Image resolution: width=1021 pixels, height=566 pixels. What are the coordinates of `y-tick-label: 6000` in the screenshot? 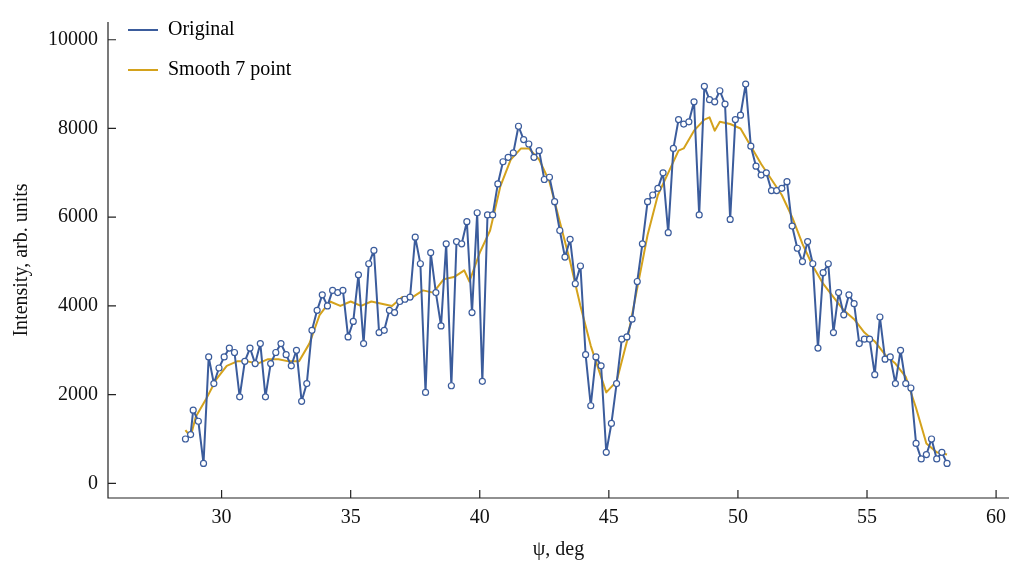 It's located at (78, 215).